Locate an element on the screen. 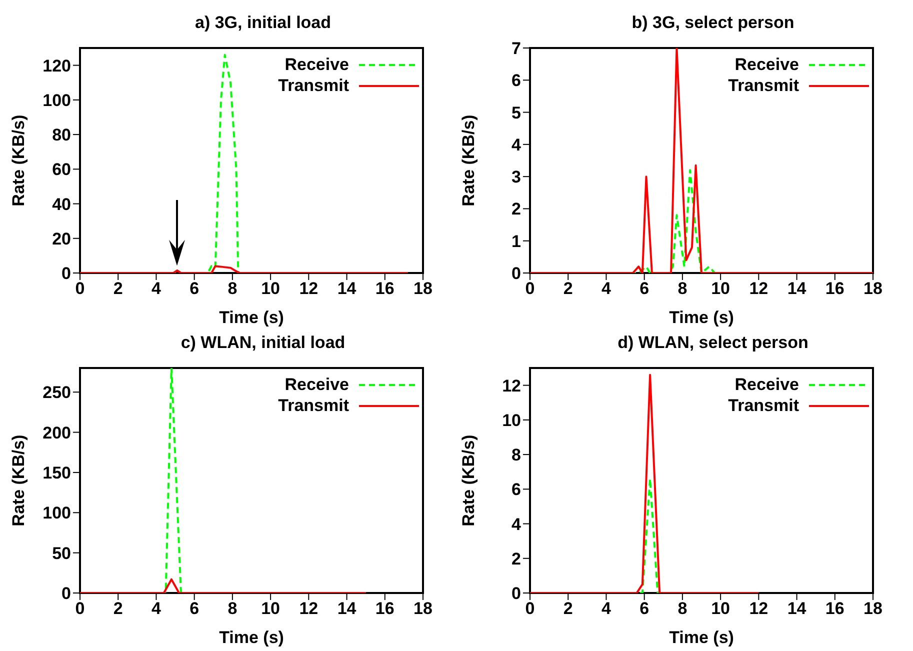 The image size is (913, 651). y-tick-label: 250 is located at coordinates (56, 392).